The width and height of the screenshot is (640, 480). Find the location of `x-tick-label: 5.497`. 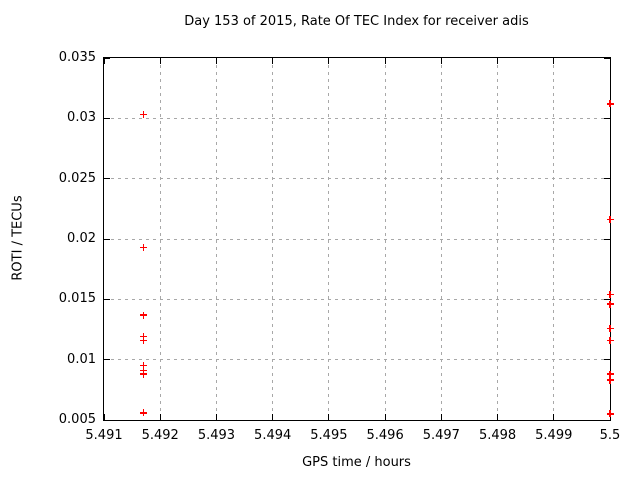

x-tick-label: 5.497 is located at coordinates (441, 435).